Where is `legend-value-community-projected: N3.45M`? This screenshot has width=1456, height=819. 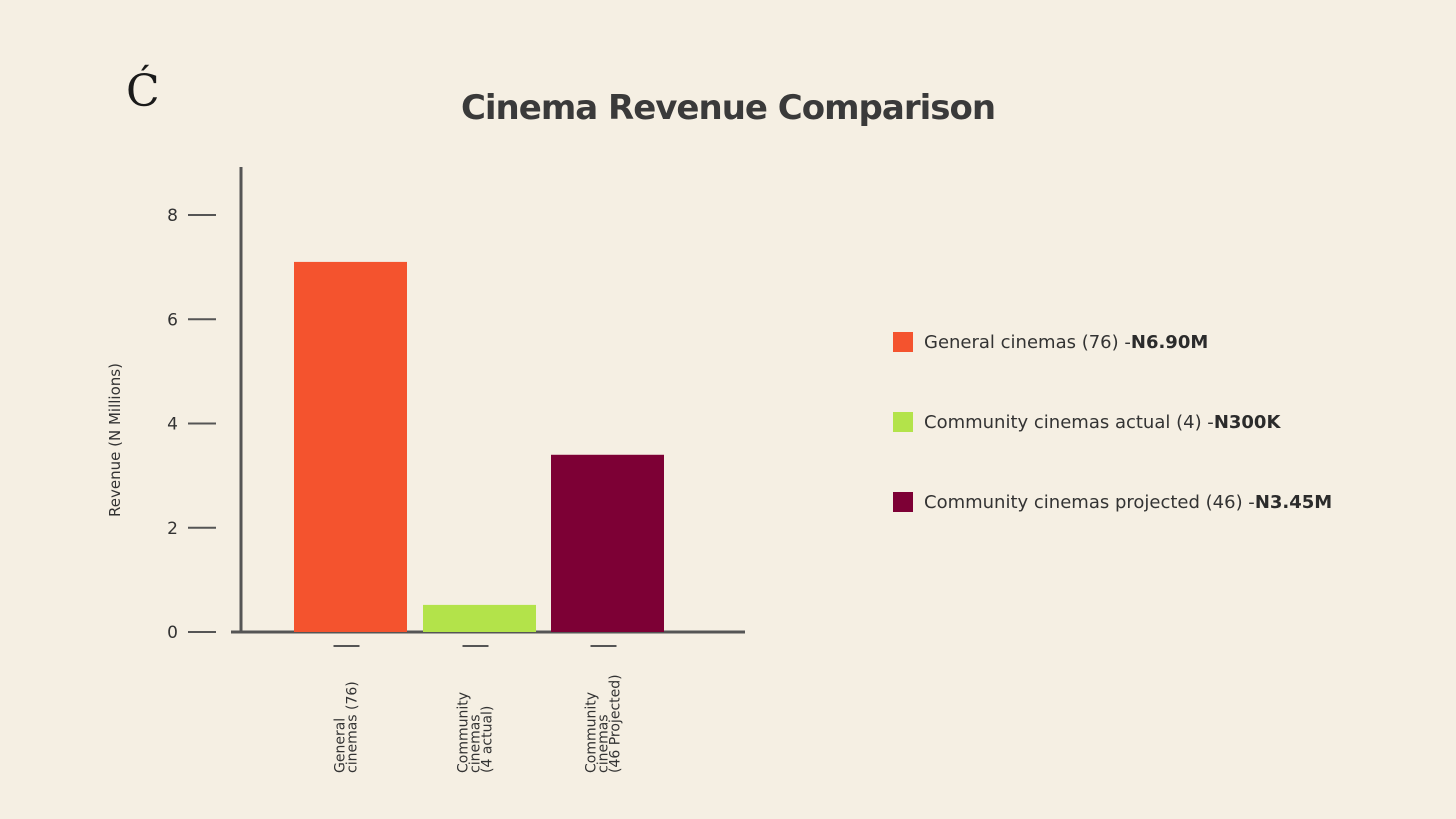 legend-value-community-projected: N3.45M is located at coordinates (1293, 502).